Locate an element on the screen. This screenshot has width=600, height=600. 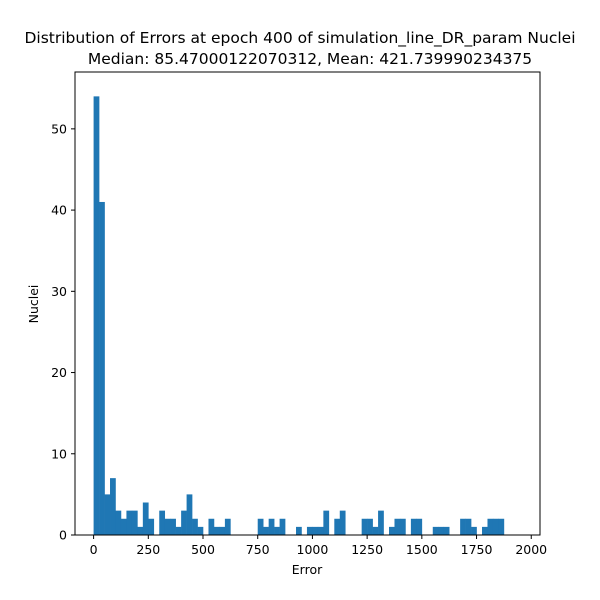
y-tick-label: 40 is located at coordinates (59, 210).